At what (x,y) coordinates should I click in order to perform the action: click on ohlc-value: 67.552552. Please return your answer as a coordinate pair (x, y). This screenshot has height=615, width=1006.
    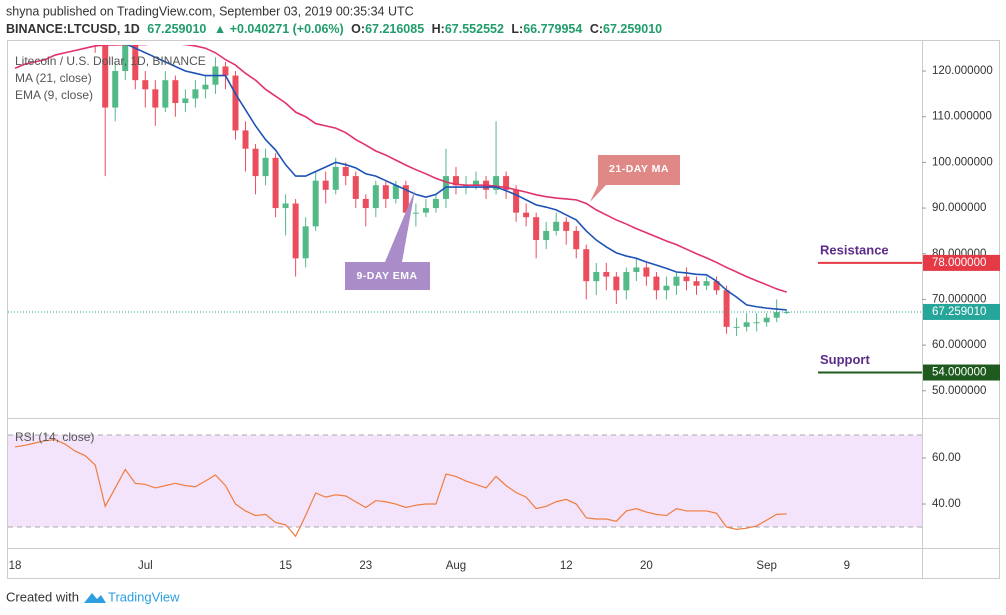
    Looking at the image, I should click on (474, 29).